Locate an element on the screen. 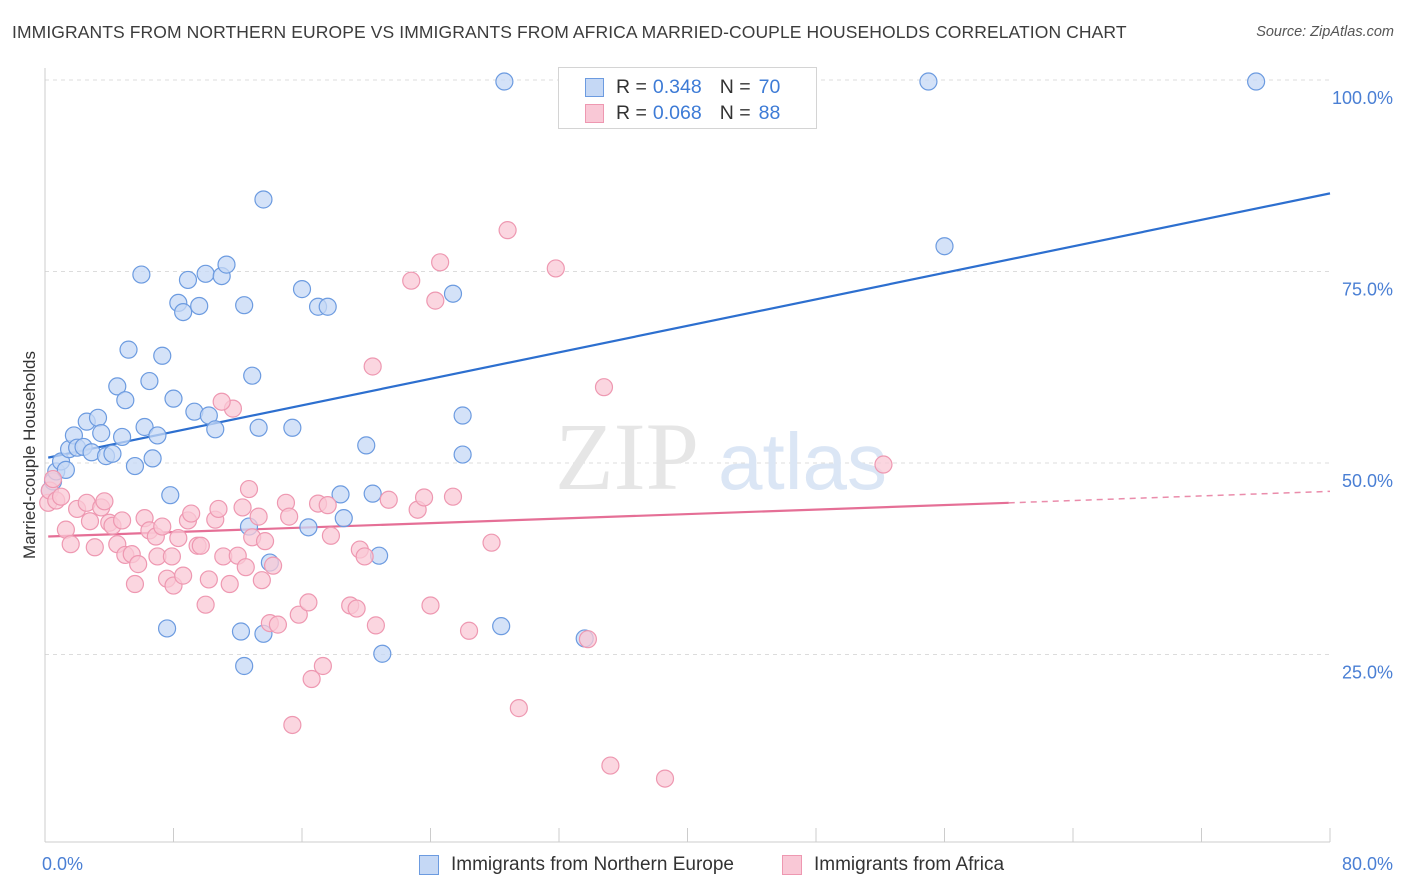 The height and width of the screenshot is (892, 1406). legend-swatch-pink is located at coordinates (594, 113).